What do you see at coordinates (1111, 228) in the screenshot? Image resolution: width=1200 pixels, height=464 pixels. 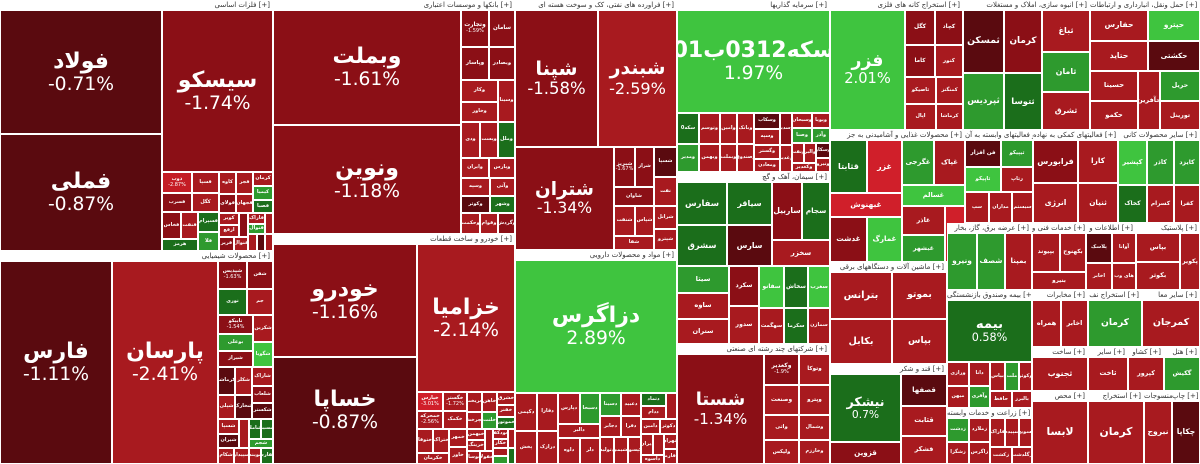 I see `sector-header: اطلاعات و [+]` at bounding box center [1111, 228].